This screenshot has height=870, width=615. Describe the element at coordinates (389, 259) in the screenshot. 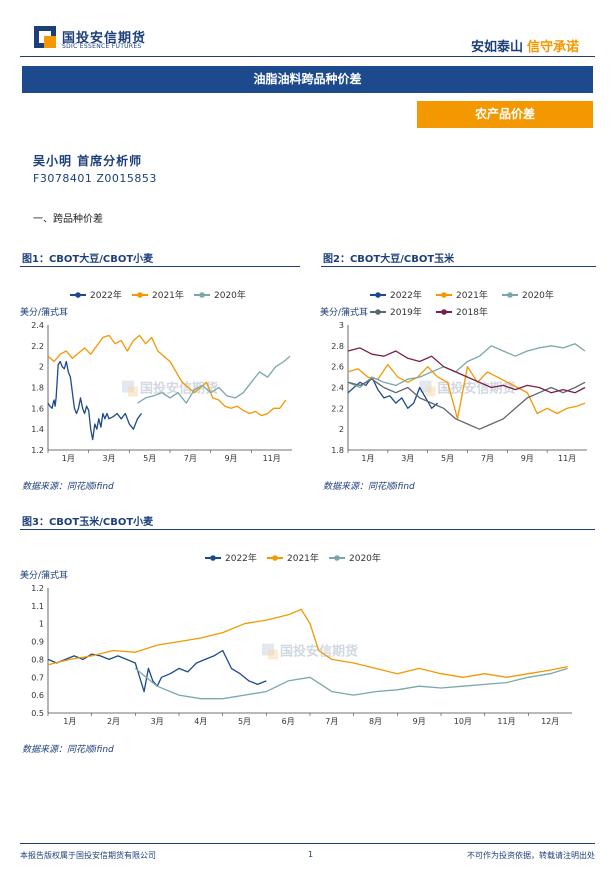

I see `fig2-title: 图2：CBOT大豆/CBOT玉米` at that location.